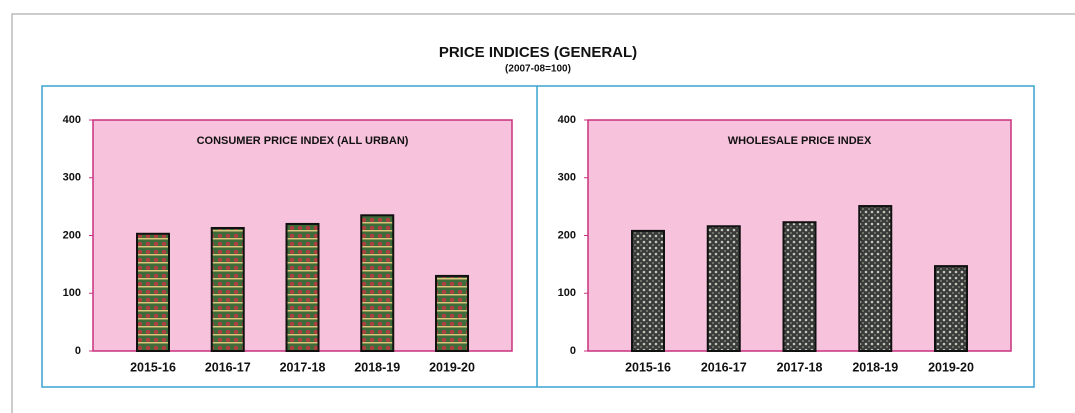 The image size is (1075, 413). I want to click on page-title: PRICE INDICES (GENERAL), so click(538, 52).